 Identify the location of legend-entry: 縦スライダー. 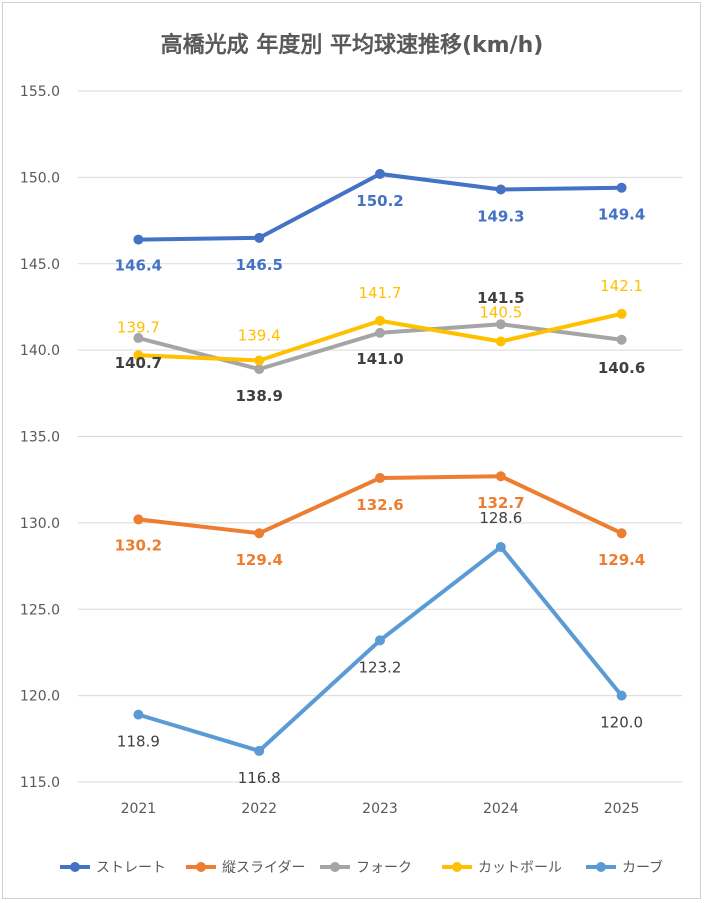
(263, 868).